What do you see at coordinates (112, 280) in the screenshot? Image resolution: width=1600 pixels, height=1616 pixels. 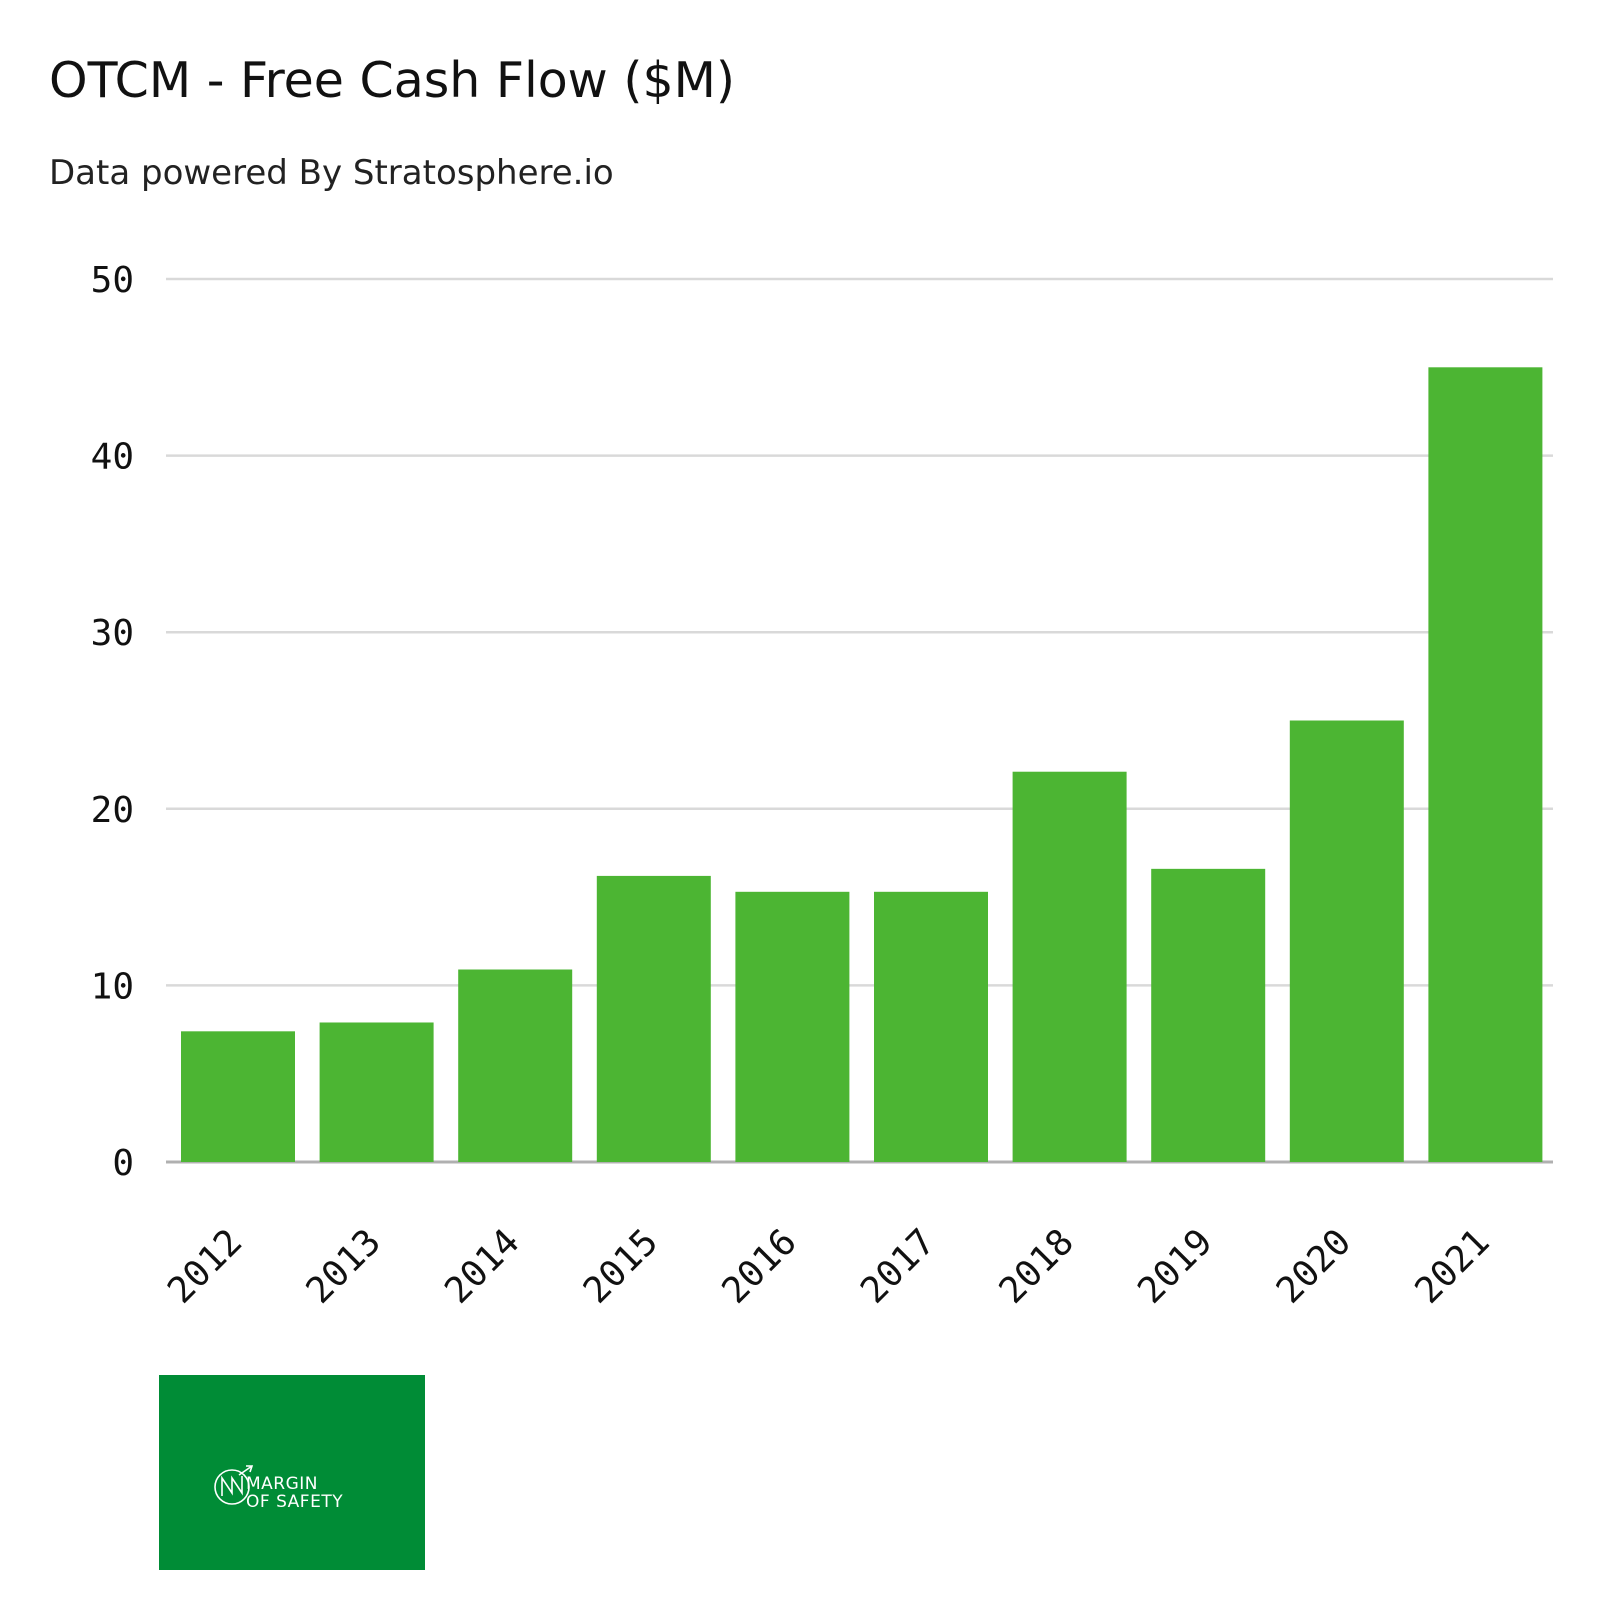 I see `y-tick-label: 50` at bounding box center [112, 280].